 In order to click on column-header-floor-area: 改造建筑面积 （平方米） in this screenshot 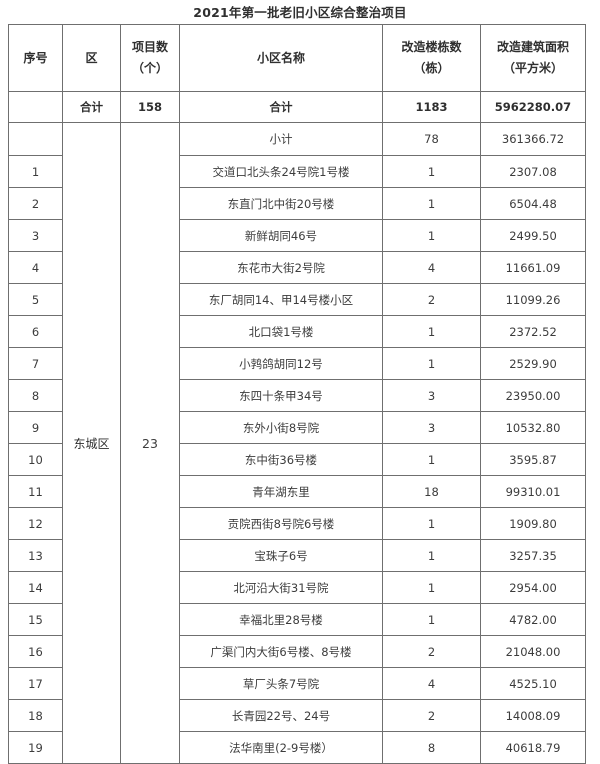, I will do `click(533, 58)`.